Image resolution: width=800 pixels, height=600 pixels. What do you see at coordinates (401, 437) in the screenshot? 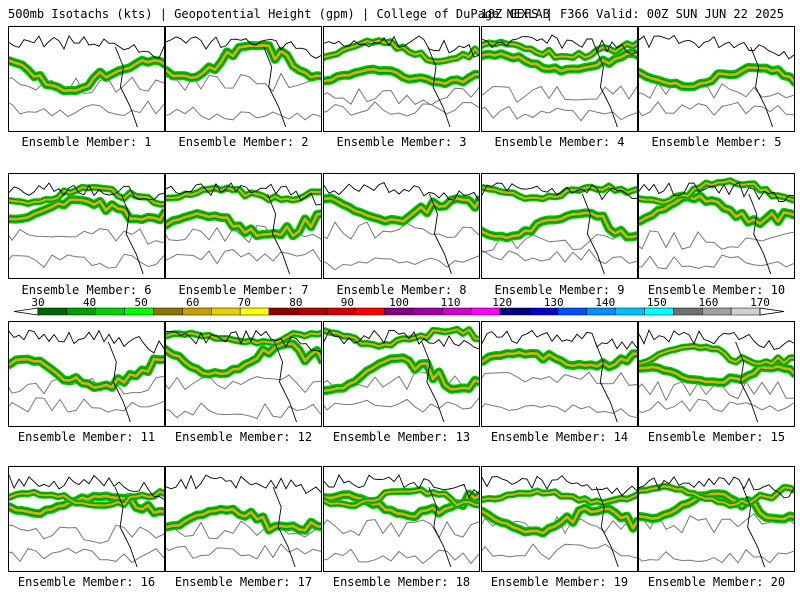
I see `ensemble-member-label: Ensemble Member: 13` at bounding box center [401, 437].